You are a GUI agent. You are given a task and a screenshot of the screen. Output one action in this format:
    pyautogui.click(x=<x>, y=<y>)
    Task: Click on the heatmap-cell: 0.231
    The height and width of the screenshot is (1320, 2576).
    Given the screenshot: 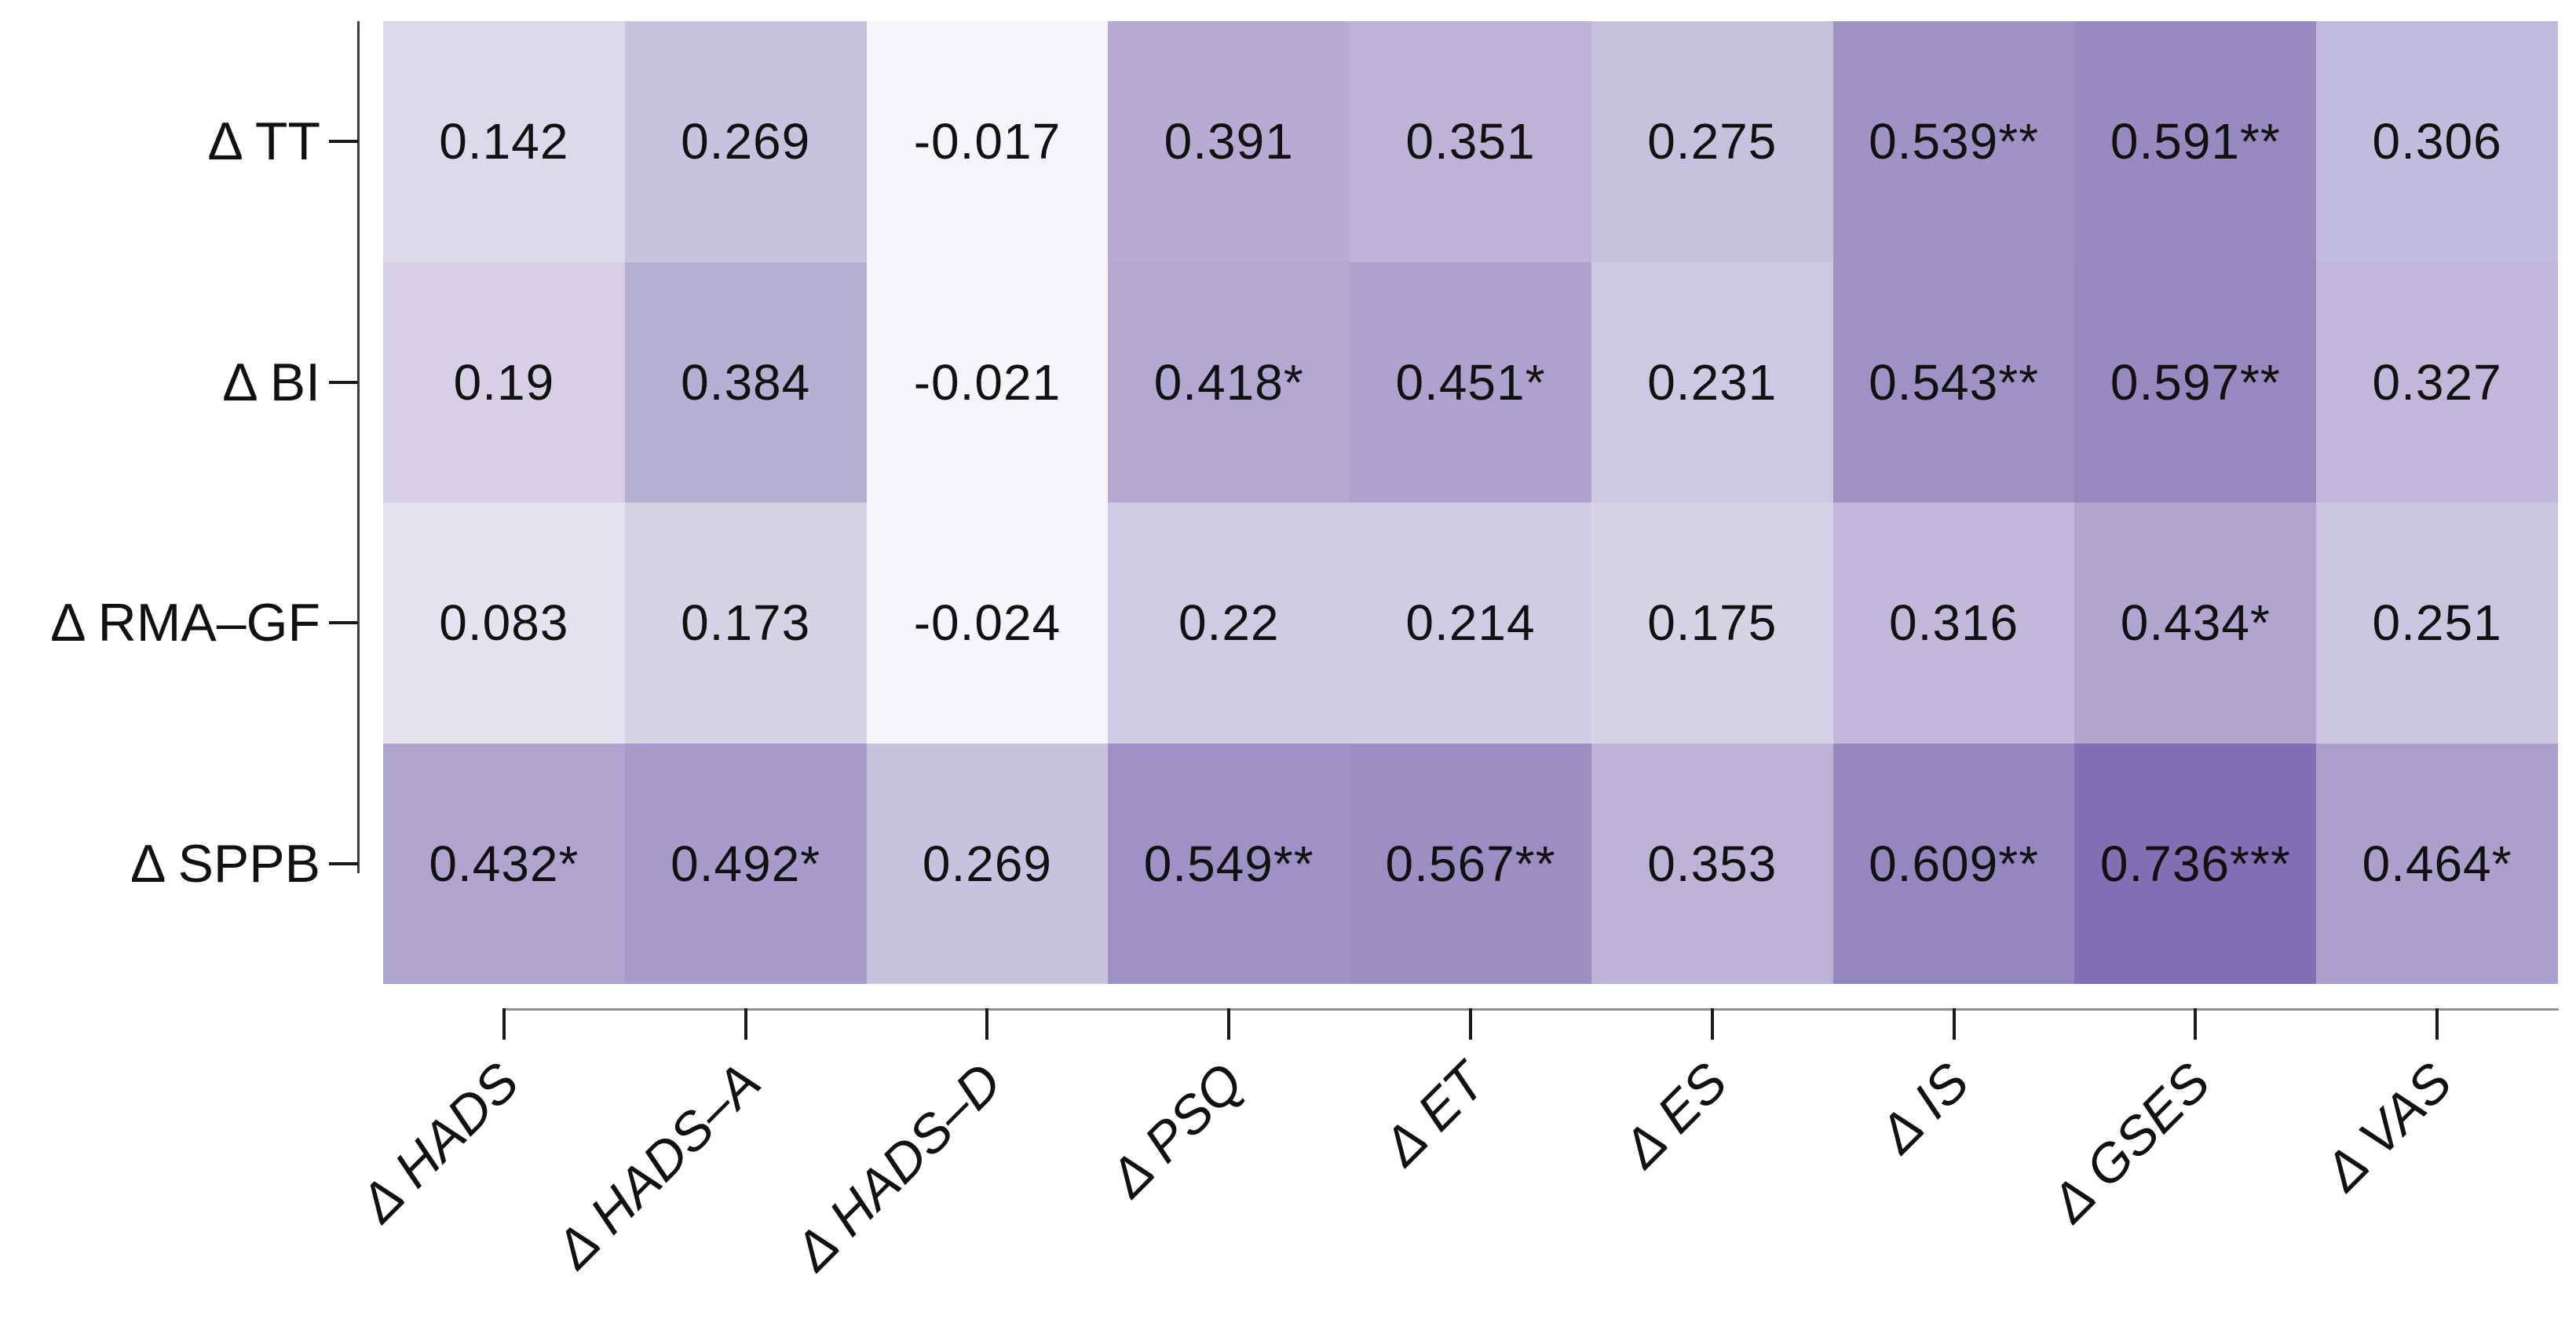 What is the action you would take?
    pyautogui.click(x=1712, y=382)
    